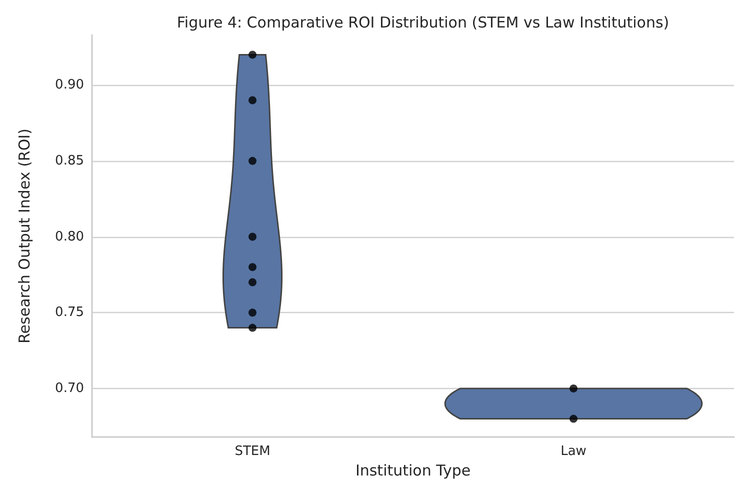 Image resolution: width=736 pixels, height=487 pixels. What do you see at coordinates (413, 471) in the screenshot?
I see `x-axis-title: Institution Type` at bounding box center [413, 471].